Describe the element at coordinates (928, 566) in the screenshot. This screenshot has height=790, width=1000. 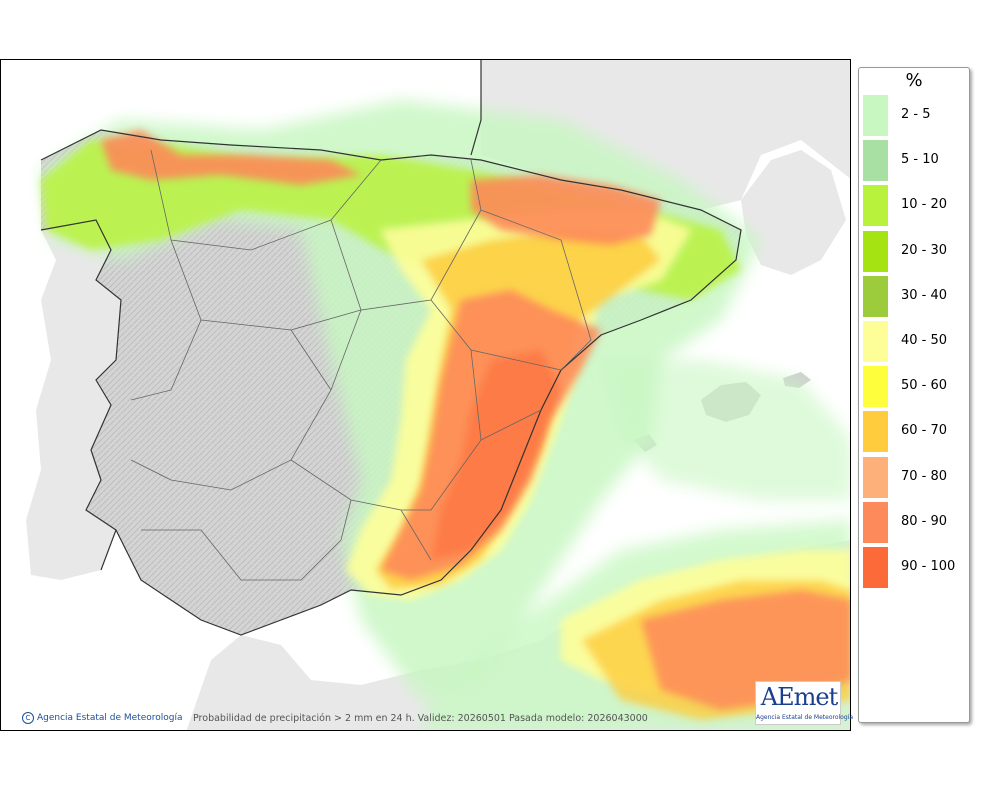
I see `legend-label: 90 - 100` at that location.